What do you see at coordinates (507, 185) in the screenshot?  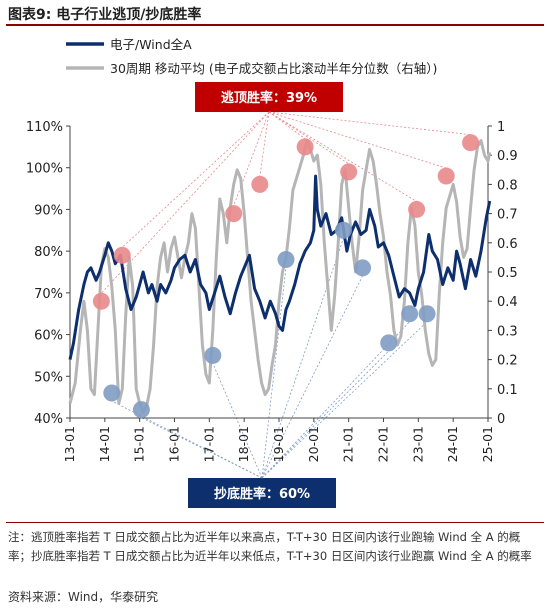 I see `right-tick-label: 0.8` at bounding box center [507, 185].